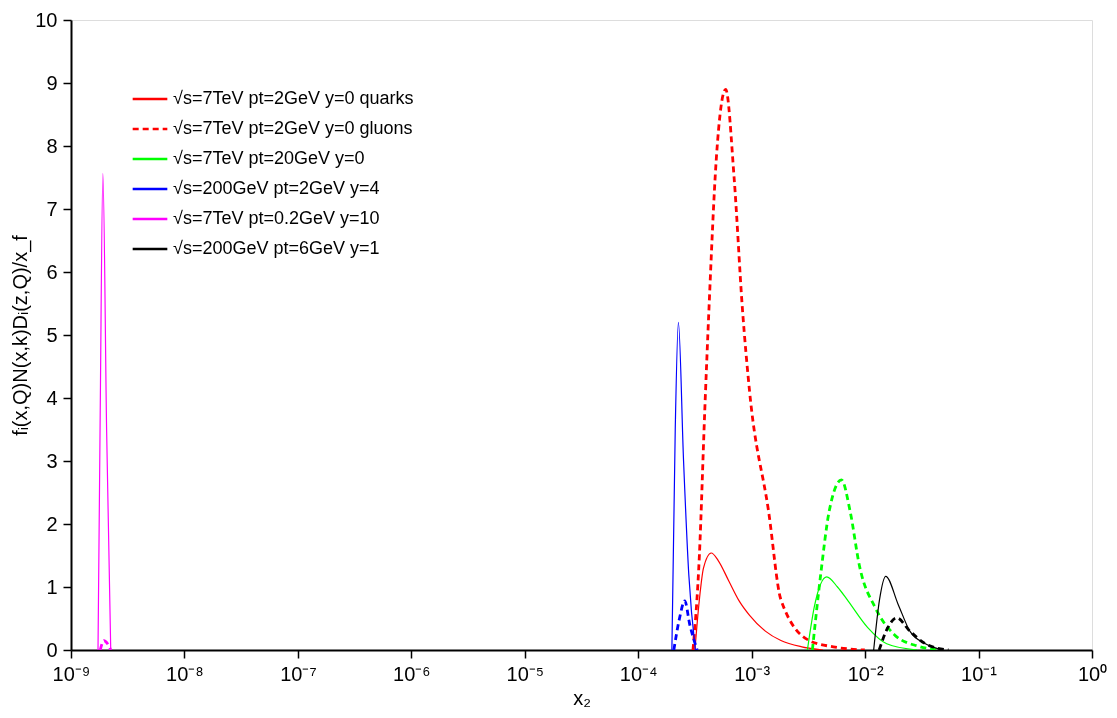  What do you see at coordinates (276, 218) in the screenshot?
I see `legend-label: √s=7TeV pt=0.2GeV y=10` at bounding box center [276, 218].